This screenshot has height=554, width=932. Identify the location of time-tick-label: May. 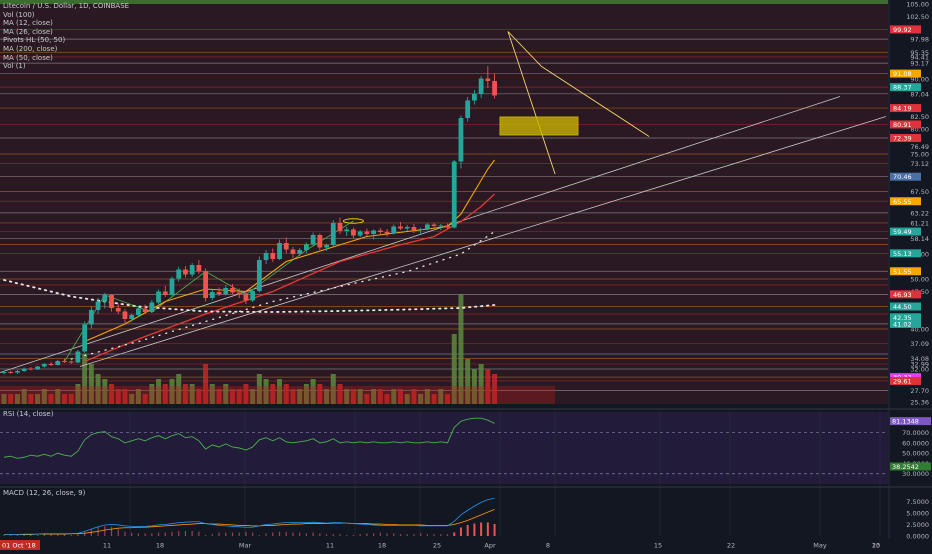
(820, 546).